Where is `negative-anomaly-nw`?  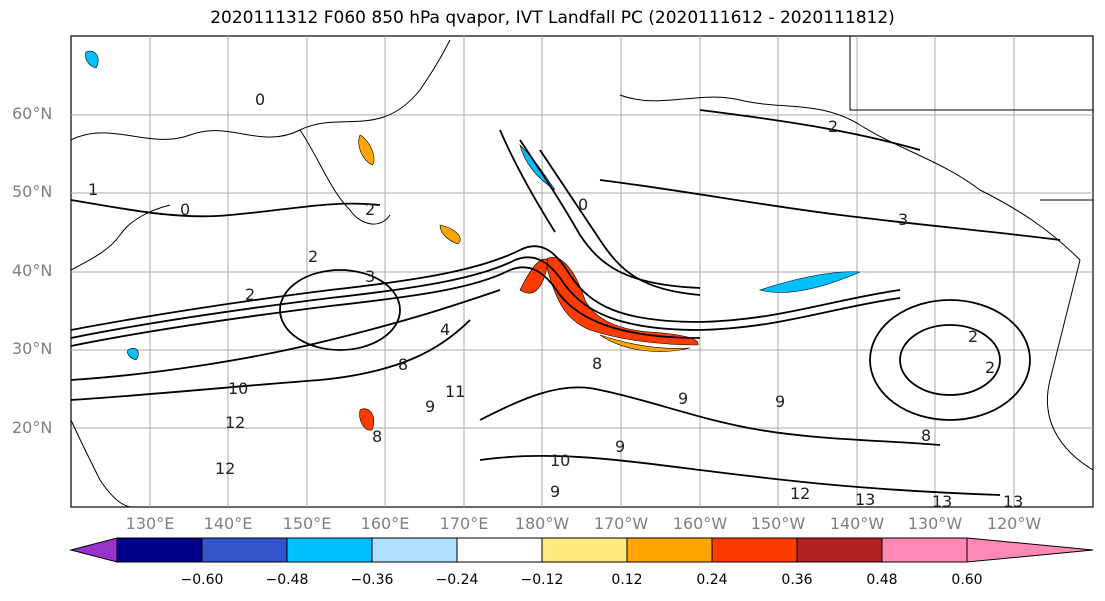 negative-anomaly-nw is located at coordinates (92, 59).